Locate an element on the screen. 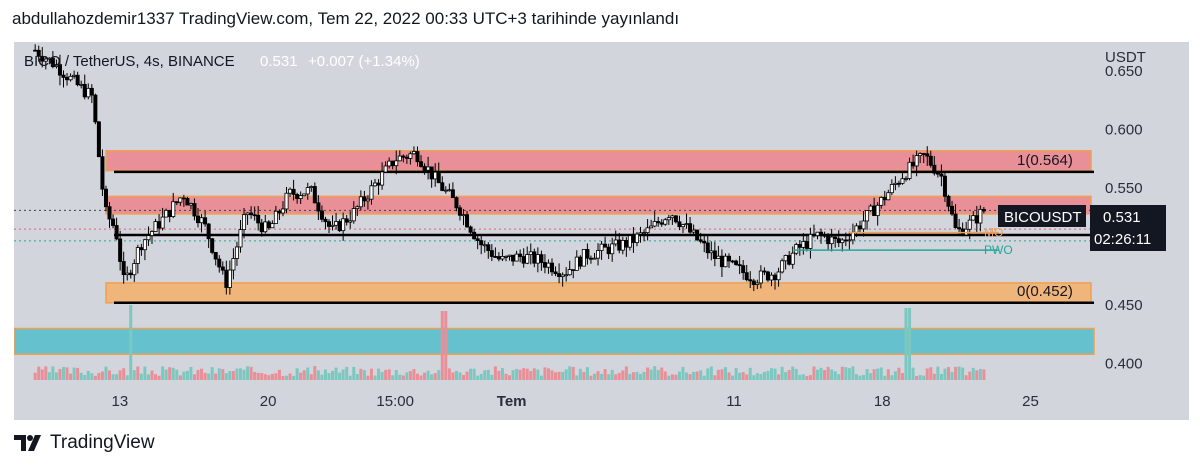 This screenshot has height=468, width=1200. price-tick-4: 0.400 is located at coordinates (1124, 364).